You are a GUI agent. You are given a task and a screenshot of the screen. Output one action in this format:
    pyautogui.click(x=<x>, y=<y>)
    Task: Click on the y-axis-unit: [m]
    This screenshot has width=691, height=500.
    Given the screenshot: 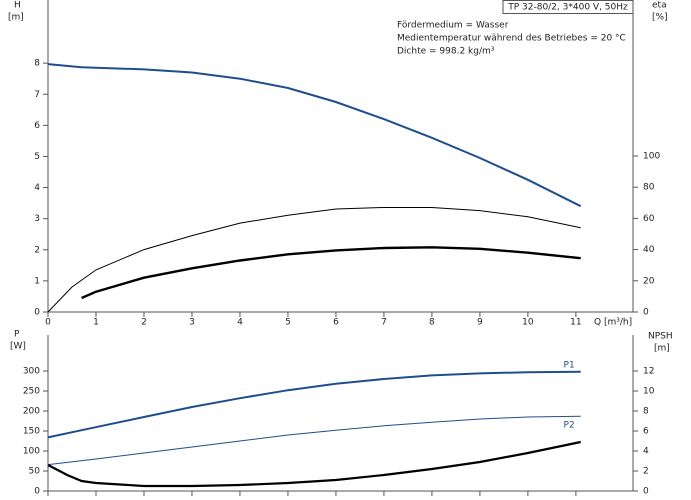 What is the action you would take?
    pyautogui.click(x=16, y=18)
    